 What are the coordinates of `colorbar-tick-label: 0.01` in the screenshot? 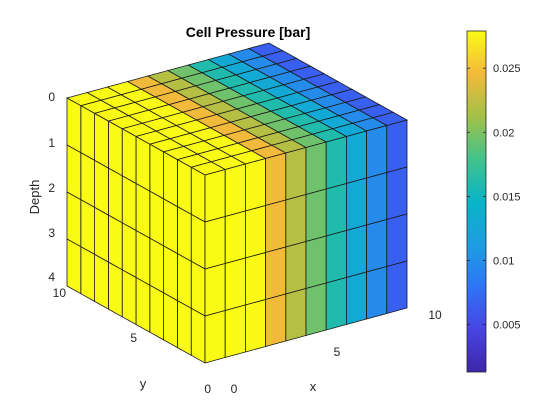 It's located at (503, 261).